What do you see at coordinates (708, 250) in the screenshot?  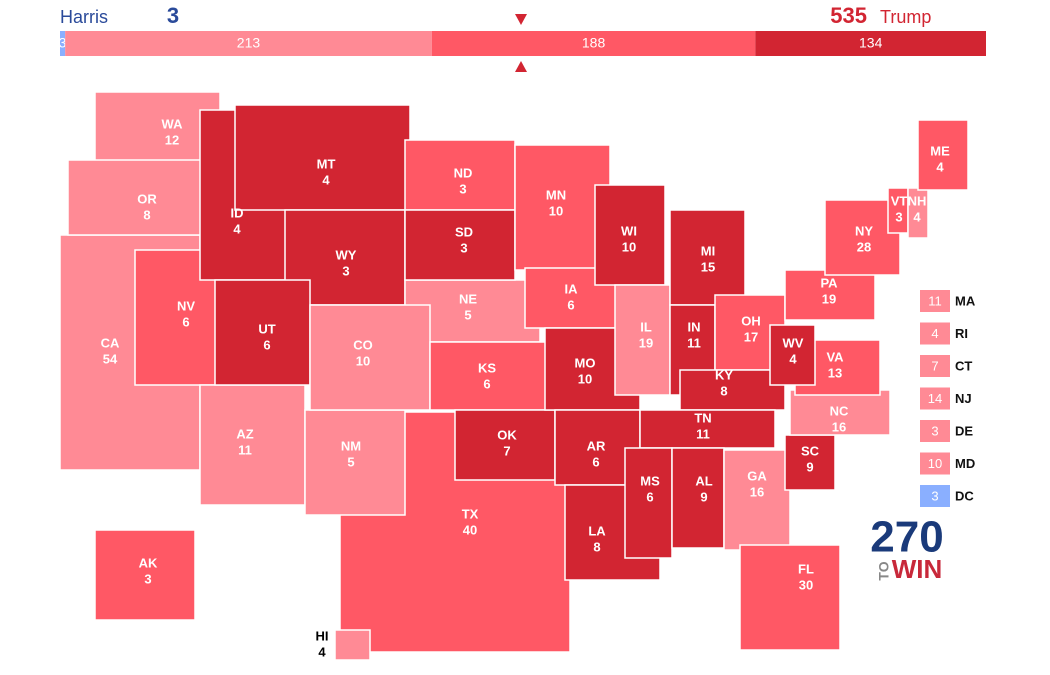 I see `state-abbr: MI` at bounding box center [708, 250].